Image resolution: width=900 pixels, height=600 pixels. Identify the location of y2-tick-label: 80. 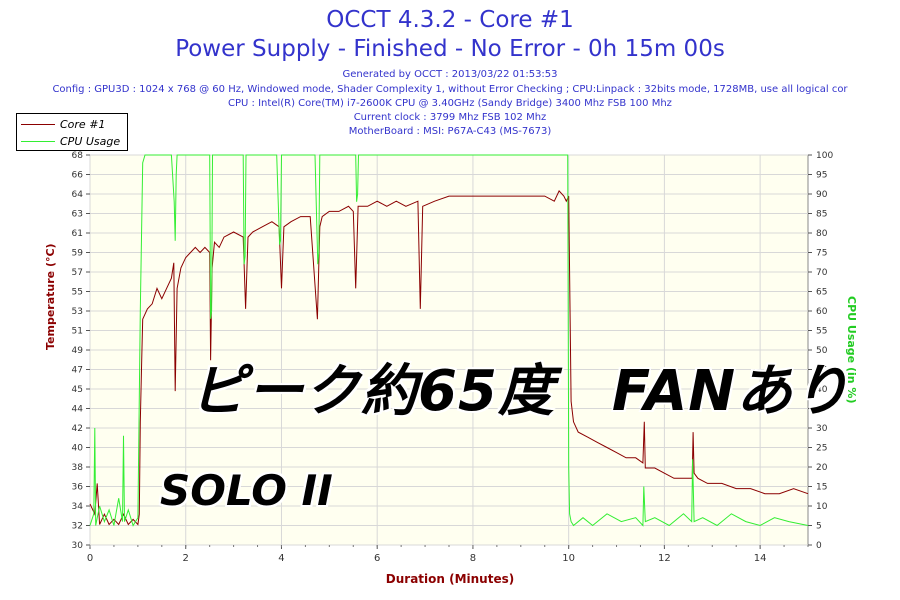
(822, 234).